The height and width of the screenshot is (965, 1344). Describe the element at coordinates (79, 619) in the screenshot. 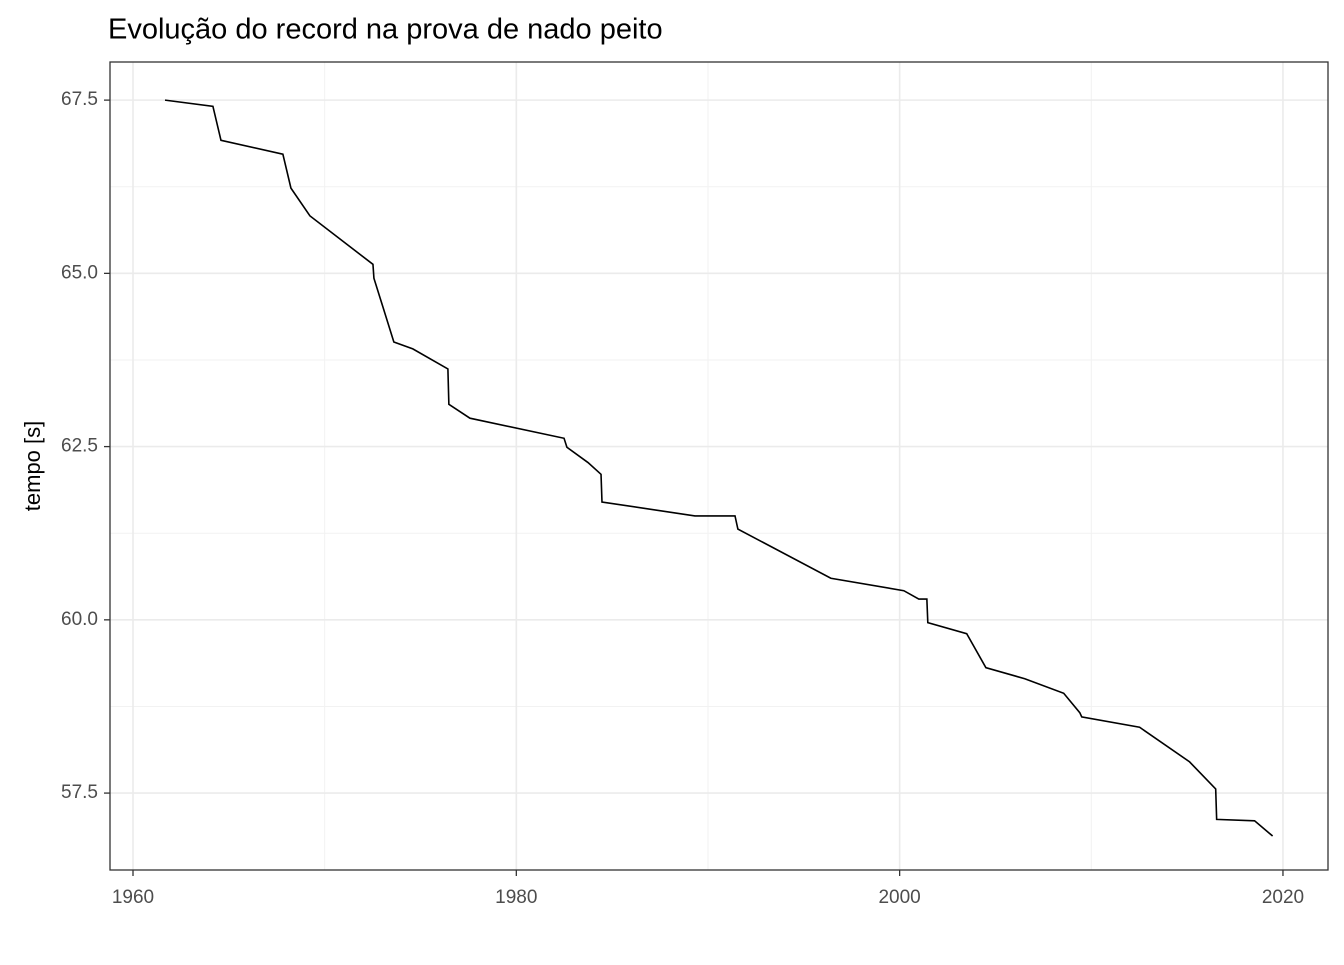

I see `y-tick-label: 60.0` at that location.